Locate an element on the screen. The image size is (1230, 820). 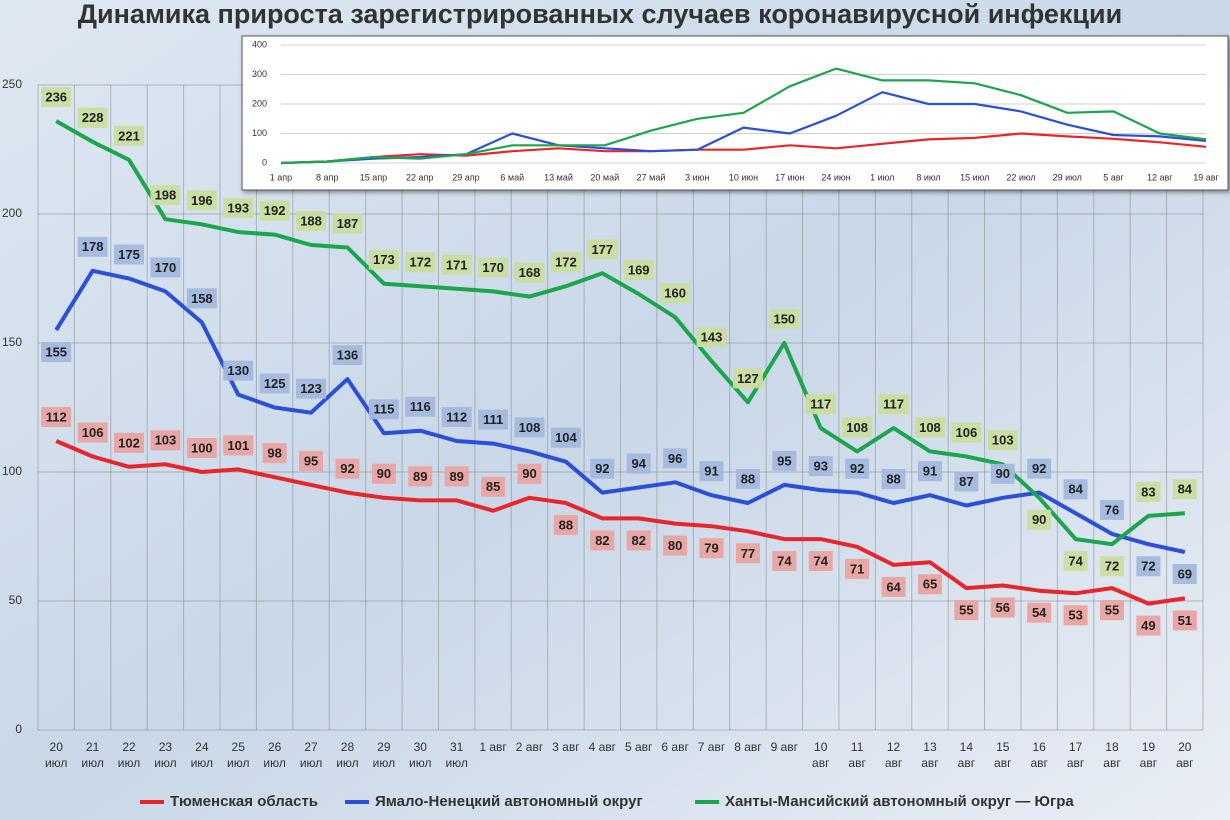
x-tick-label: 27 май is located at coordinates (651, 177).